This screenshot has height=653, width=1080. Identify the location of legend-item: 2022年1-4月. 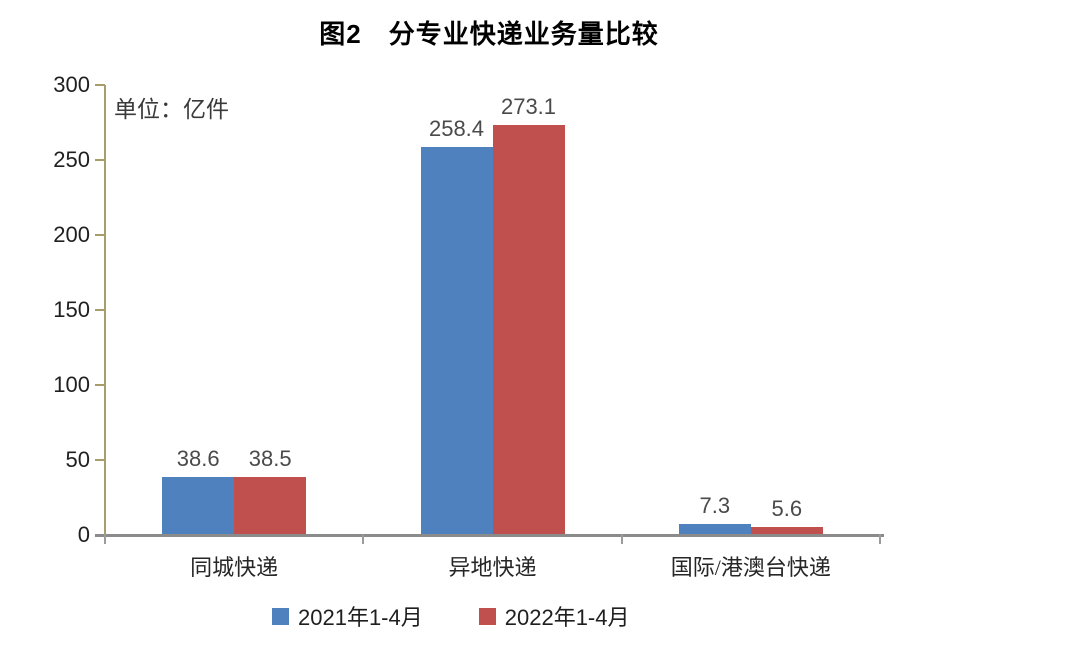
(554, 616).